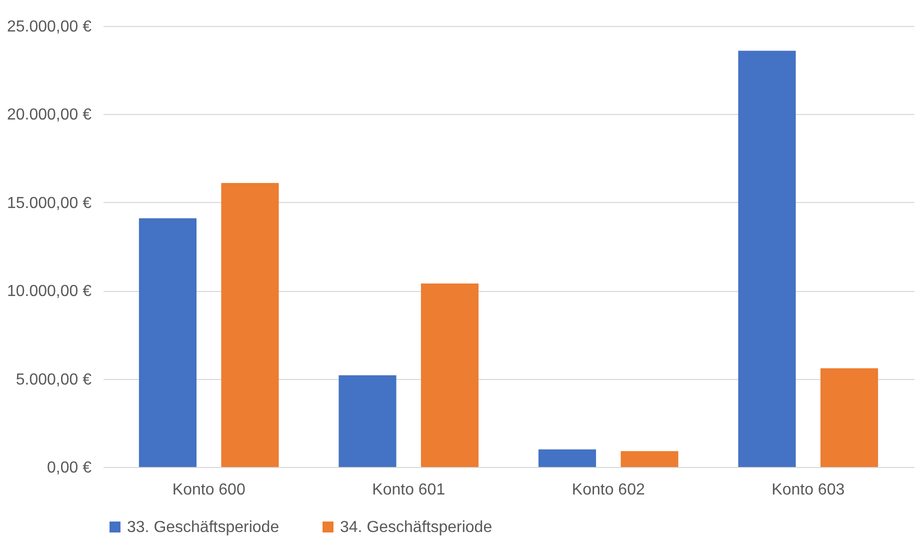 The image size is (918, 543). What do you see at coordinates (209, 490) in the screenshot?
I see `x-tick-label: Konto 600` at bounding box center [209, 490].